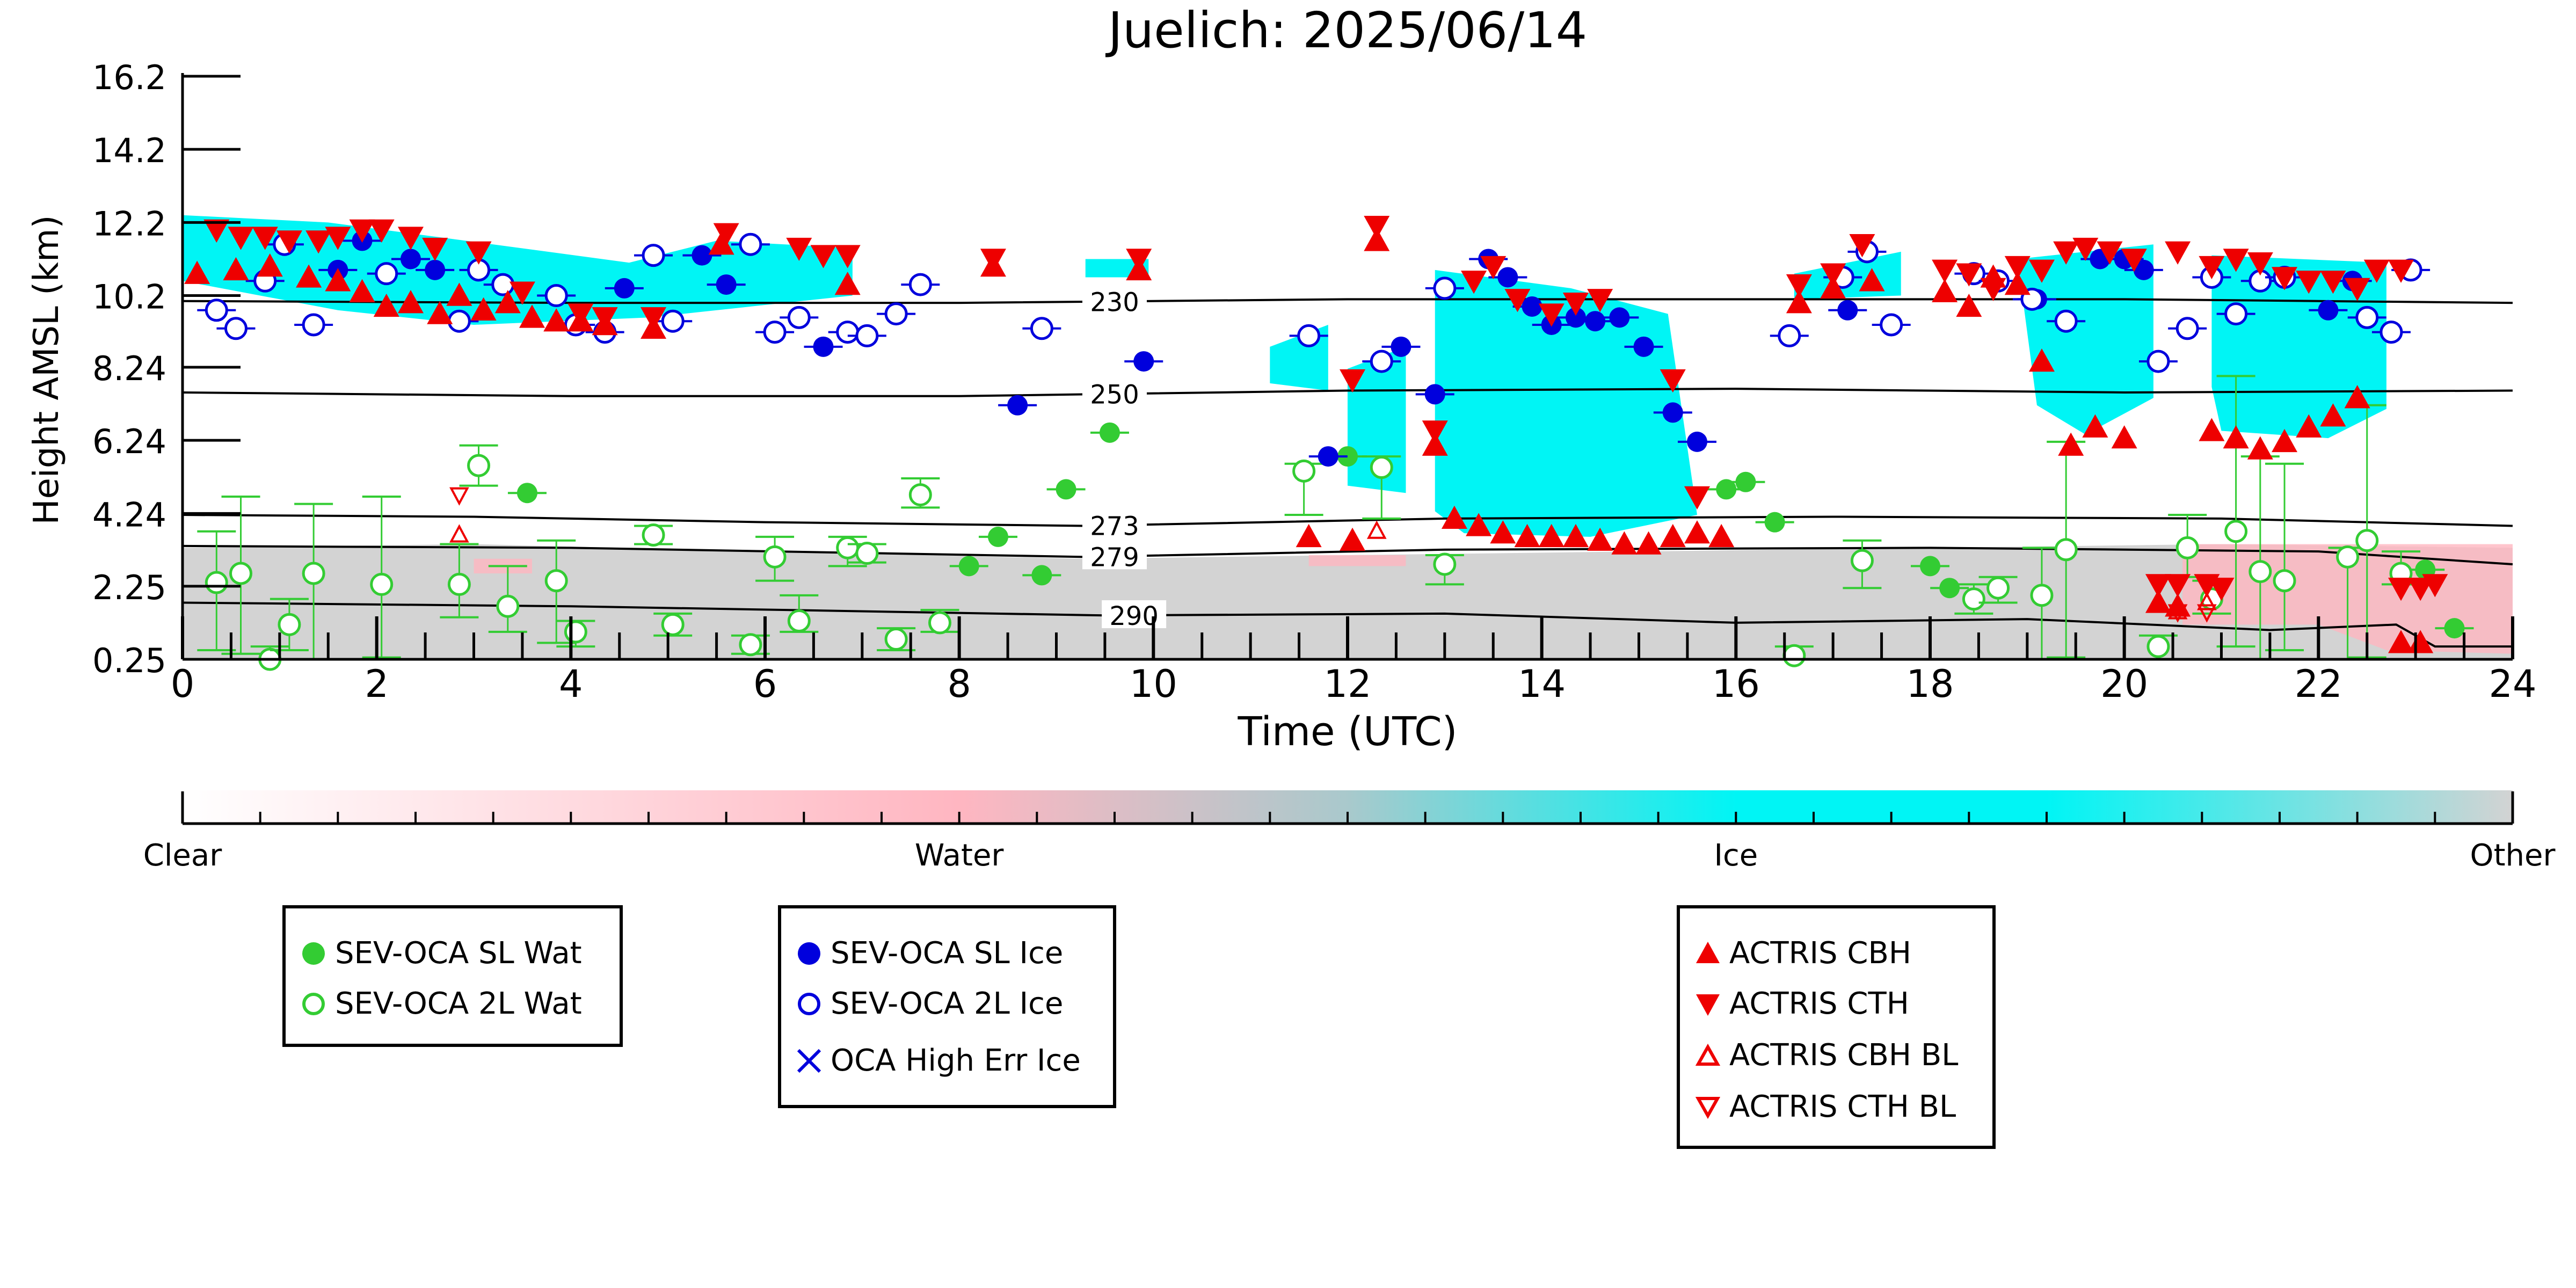 The image size is (2576, 1288). Describe the element at coordinates (129, 587) in the screenshot. I see `y-tick-label: 2.25` at that location.